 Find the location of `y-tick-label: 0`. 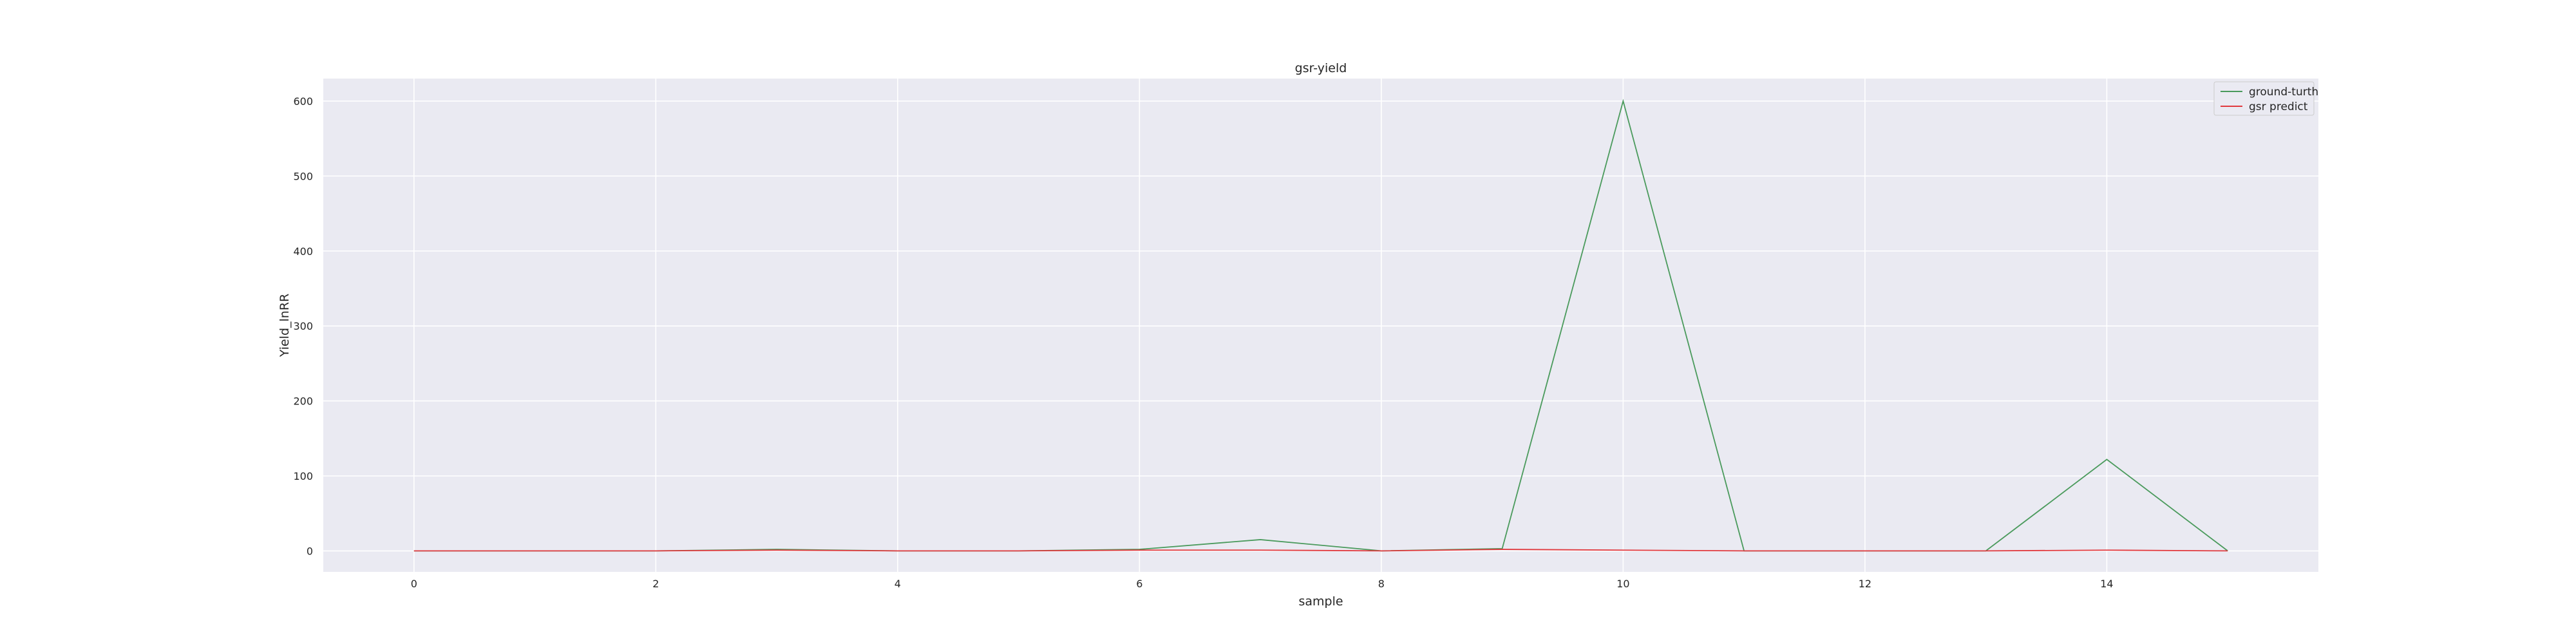

y-tick-label: 0 is located at coordinates (310, 551).